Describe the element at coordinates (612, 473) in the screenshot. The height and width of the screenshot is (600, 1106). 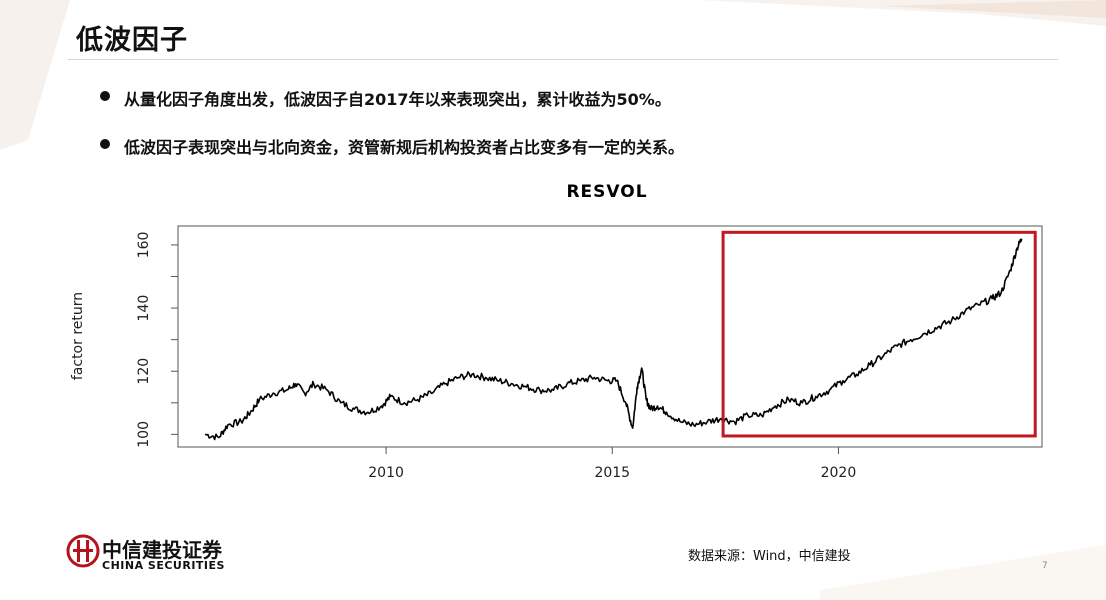
I see `x-tick-label: 2015` at that location.